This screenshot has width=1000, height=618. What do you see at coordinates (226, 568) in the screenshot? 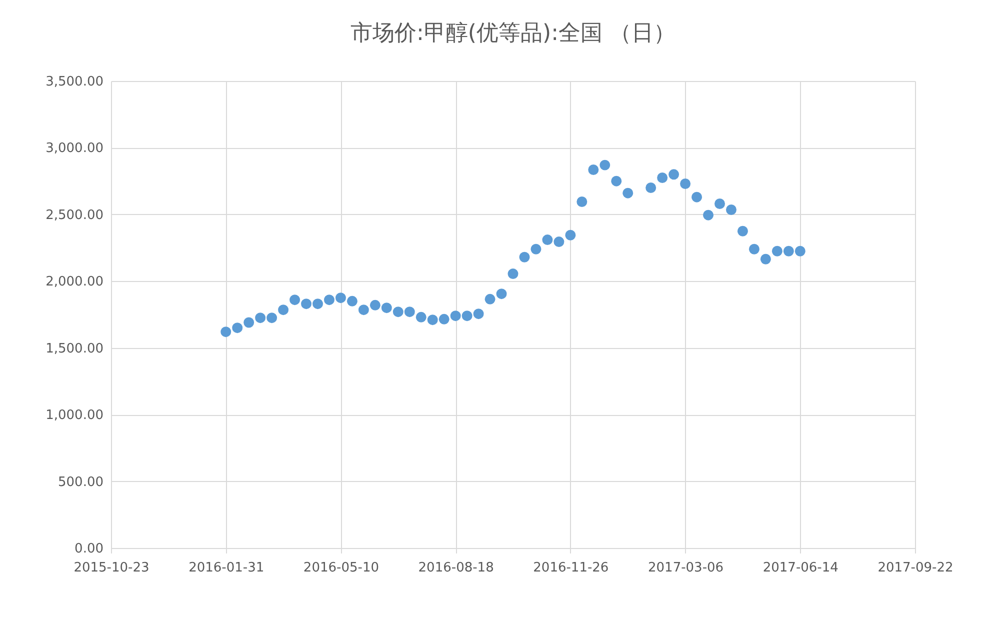
I see `x-tick-label: 2016-01-31` at bounding box center [226, 568].